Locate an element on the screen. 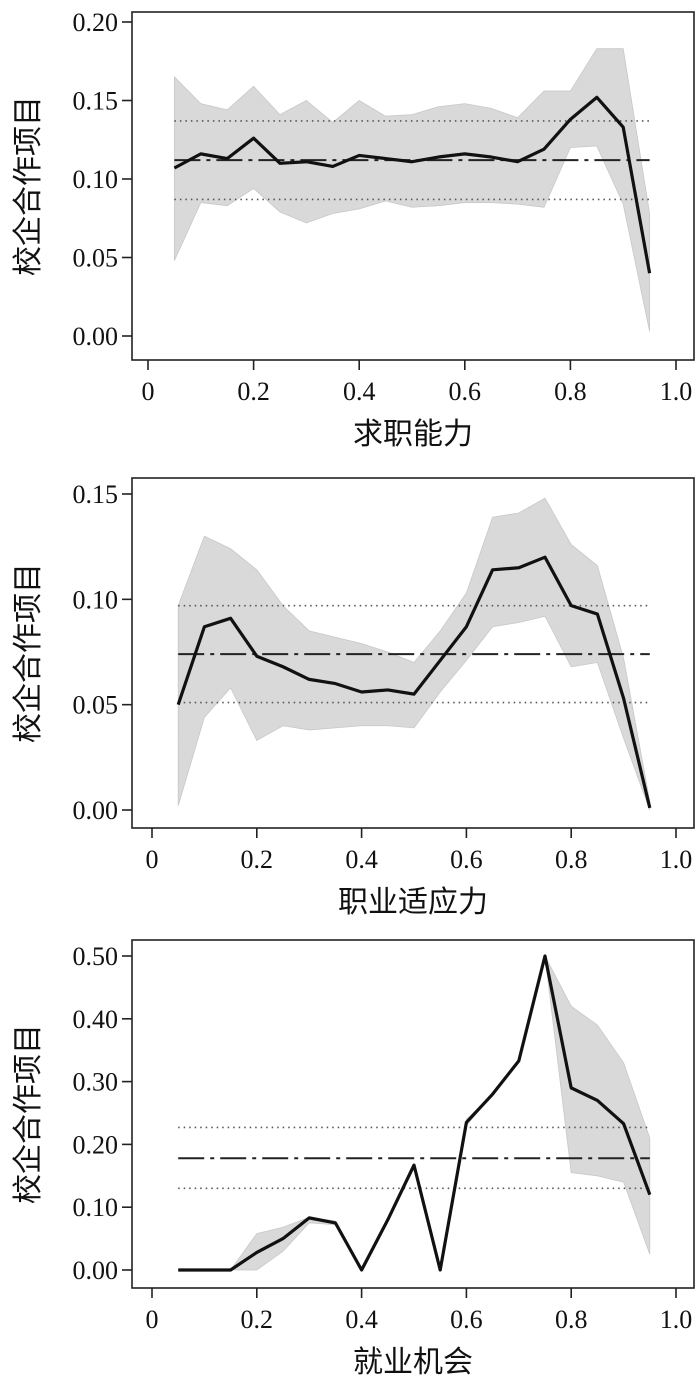 The image size is (700, 1386). confidence-band is located at coordinates (411, 190).